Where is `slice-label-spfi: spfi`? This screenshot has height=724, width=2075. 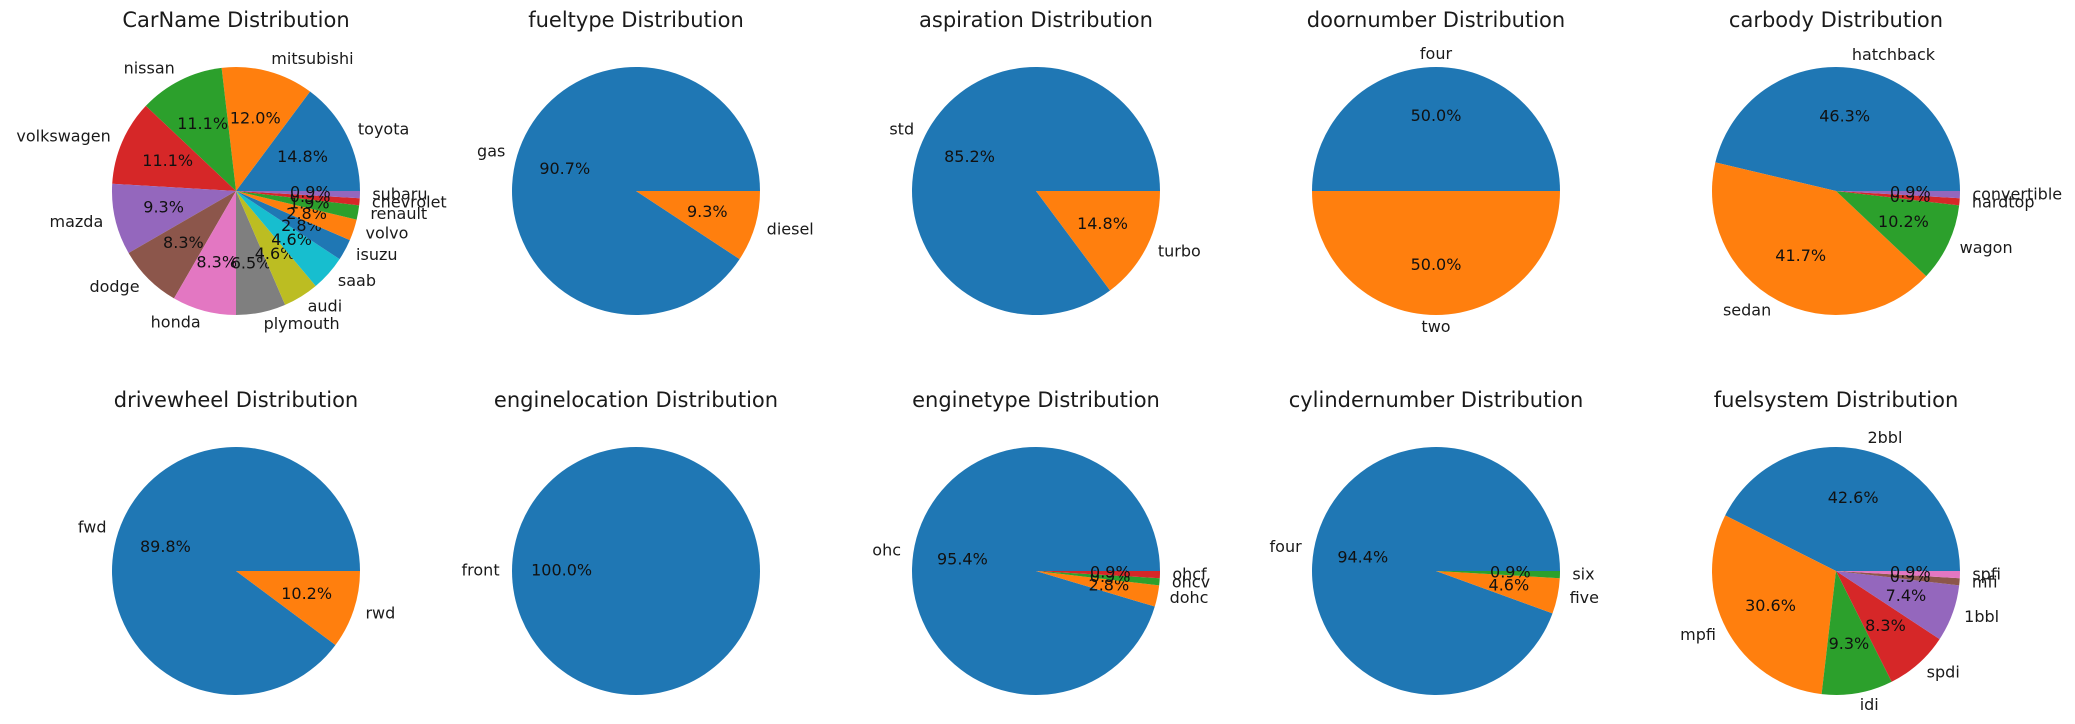
slice-label-spfi: spfi is located at coordinates (1986, 573).